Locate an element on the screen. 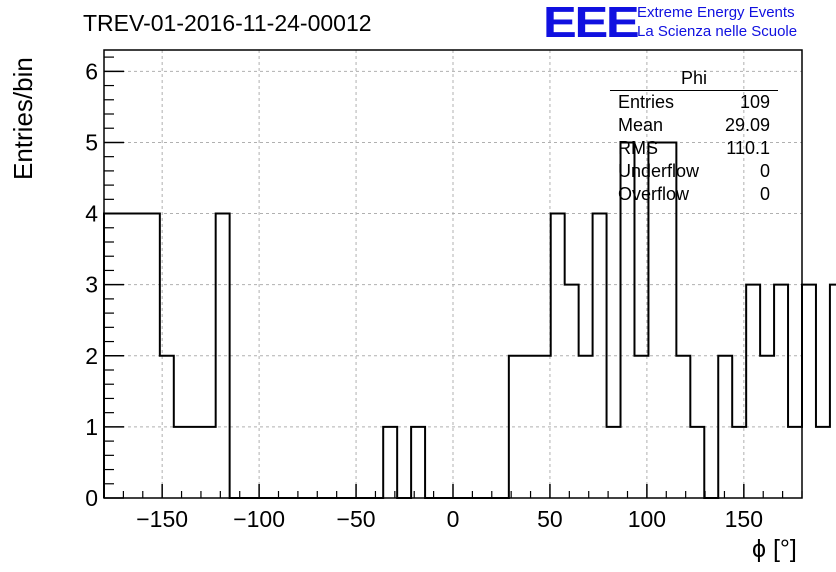 The image size is (836, 572). x-tick-label: 100 is located at coordinates (647, 519).